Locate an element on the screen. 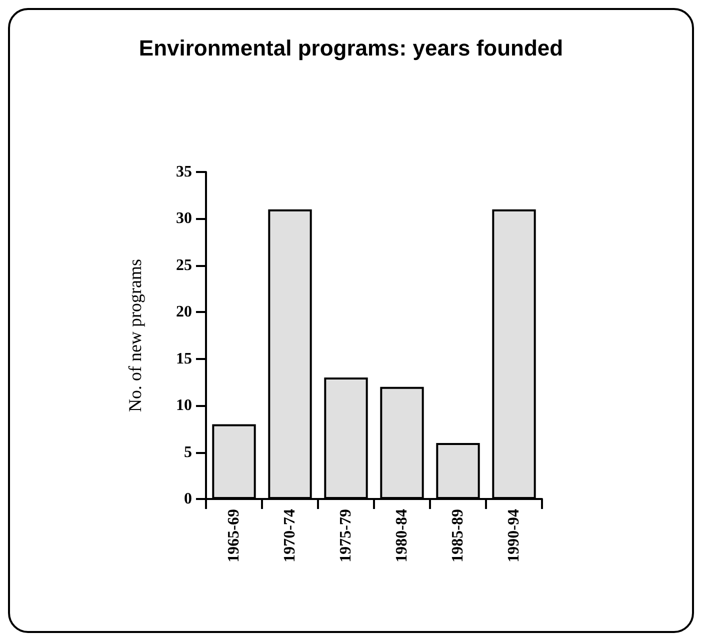 Image resolution: width=704 pixels, height=643 pixels. x-tick-label: 1980-84 is located at coordinates (402, 535).